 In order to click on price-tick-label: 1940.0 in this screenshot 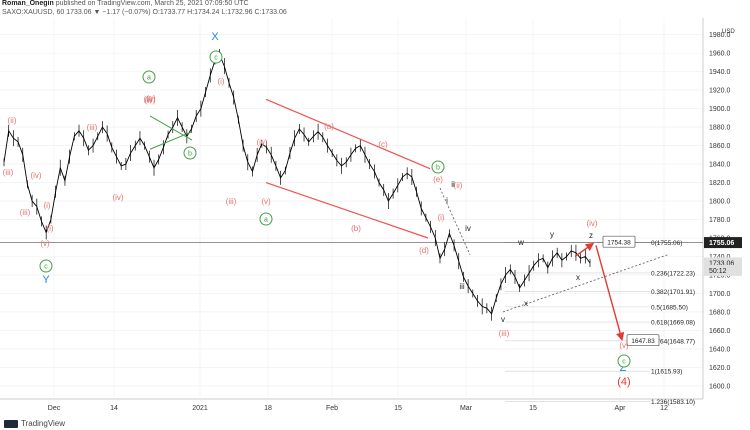, I will do `click(720, 72)`.